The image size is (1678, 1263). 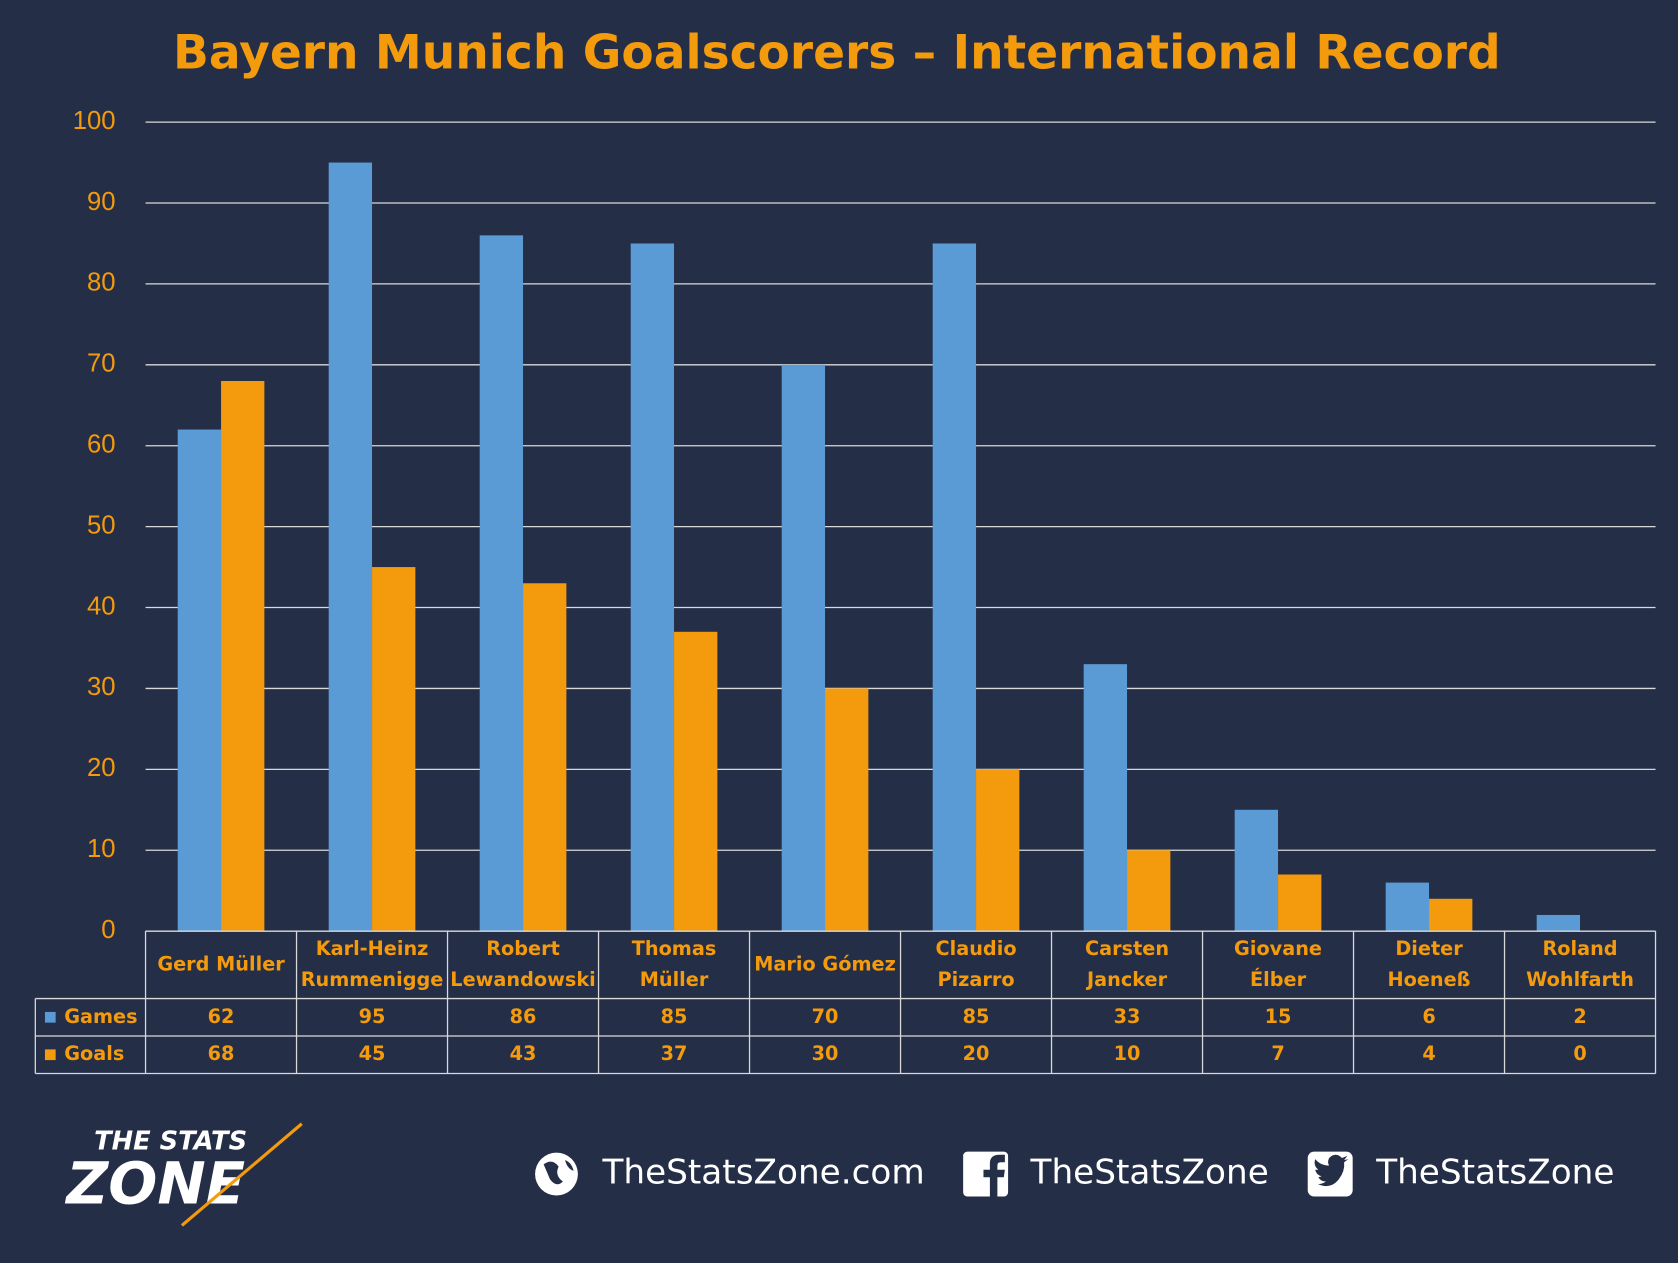 I want to click on facebook-f, so click(x=994, y=1175).